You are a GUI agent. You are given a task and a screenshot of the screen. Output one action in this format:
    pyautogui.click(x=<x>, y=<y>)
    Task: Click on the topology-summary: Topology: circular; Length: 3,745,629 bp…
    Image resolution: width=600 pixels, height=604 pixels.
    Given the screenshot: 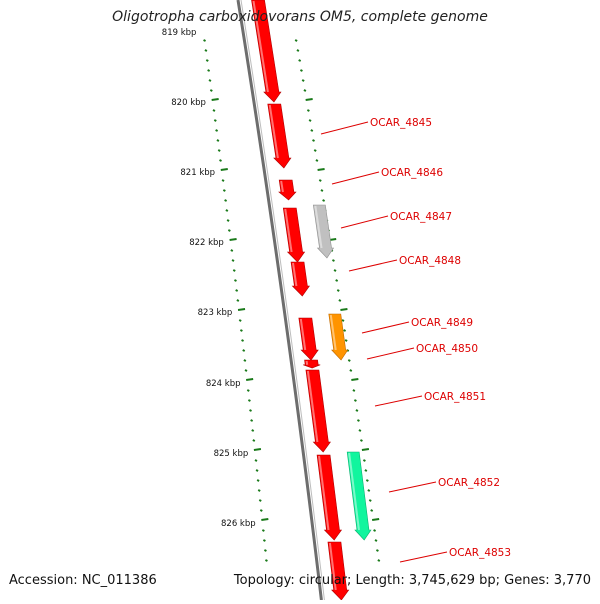 What is the action you would take?
    pyautogui.click(x=412, y=580)
    